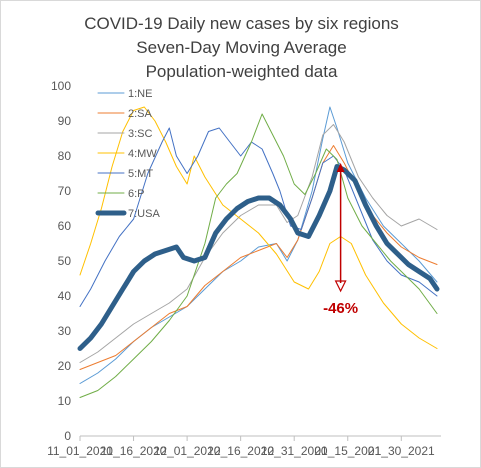 Image resolution: width=481 pixels, height=468 pixels. Describe the element at coordinates (140, 94) in the screenshot. I see `legend-label: 1:NE` at that location.